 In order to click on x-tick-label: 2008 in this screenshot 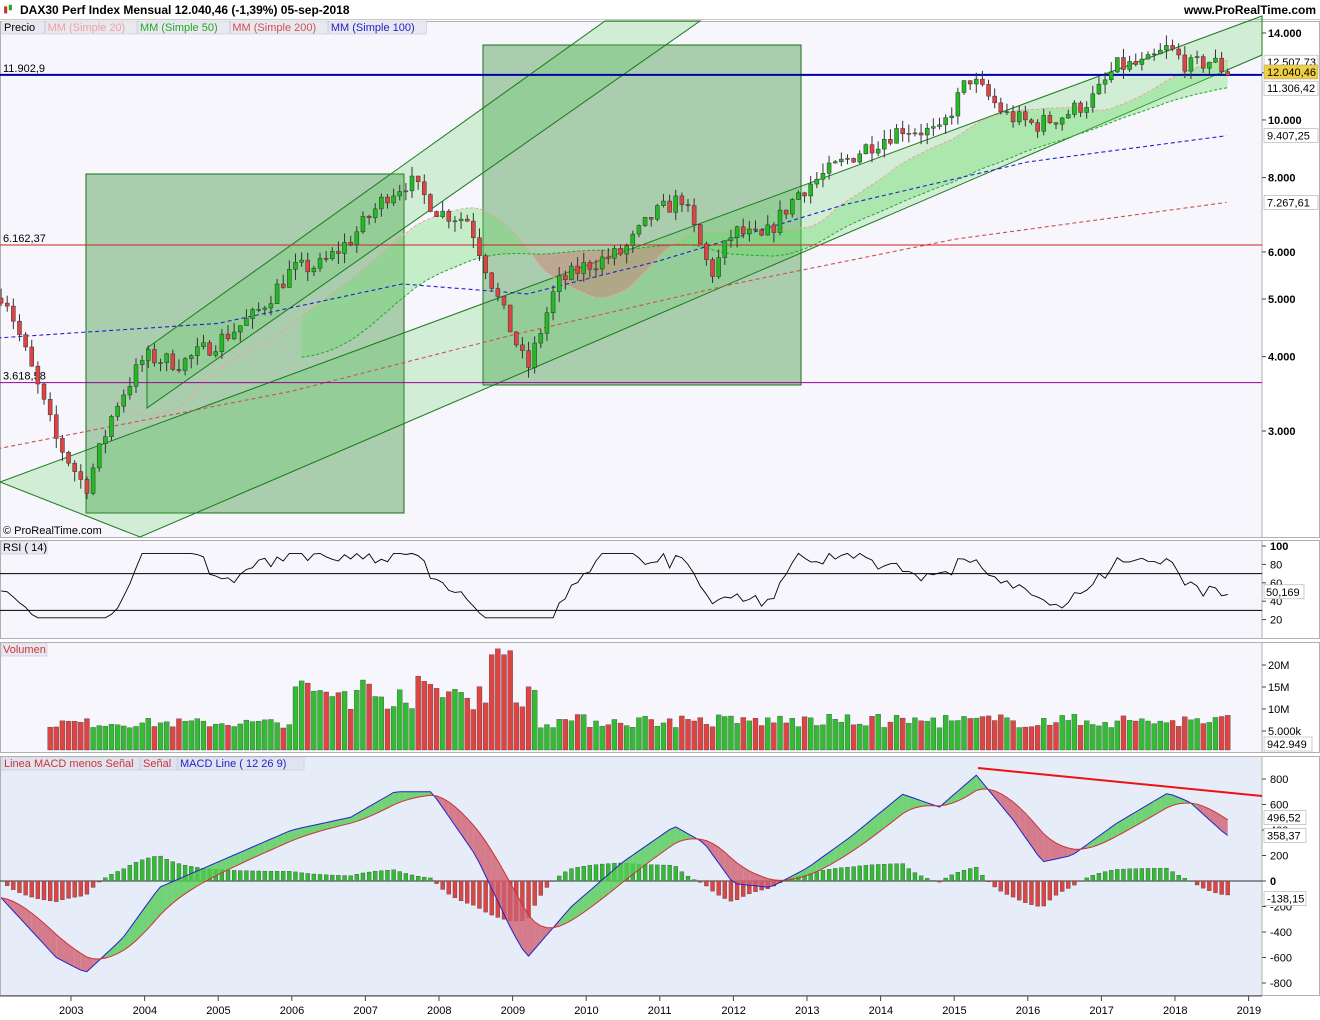, I will do `click(439, 1011)`.